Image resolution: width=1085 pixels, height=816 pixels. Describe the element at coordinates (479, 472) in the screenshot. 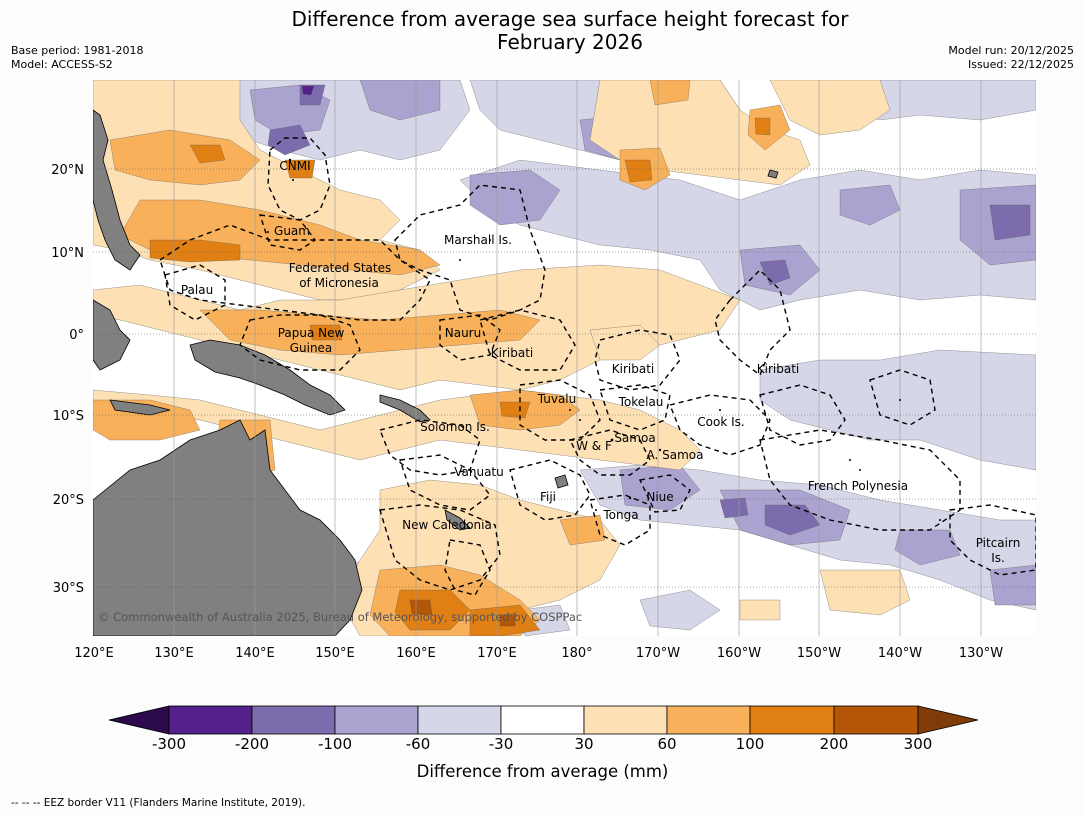

I see `label-vanuatu: Vanuatu` at that location.